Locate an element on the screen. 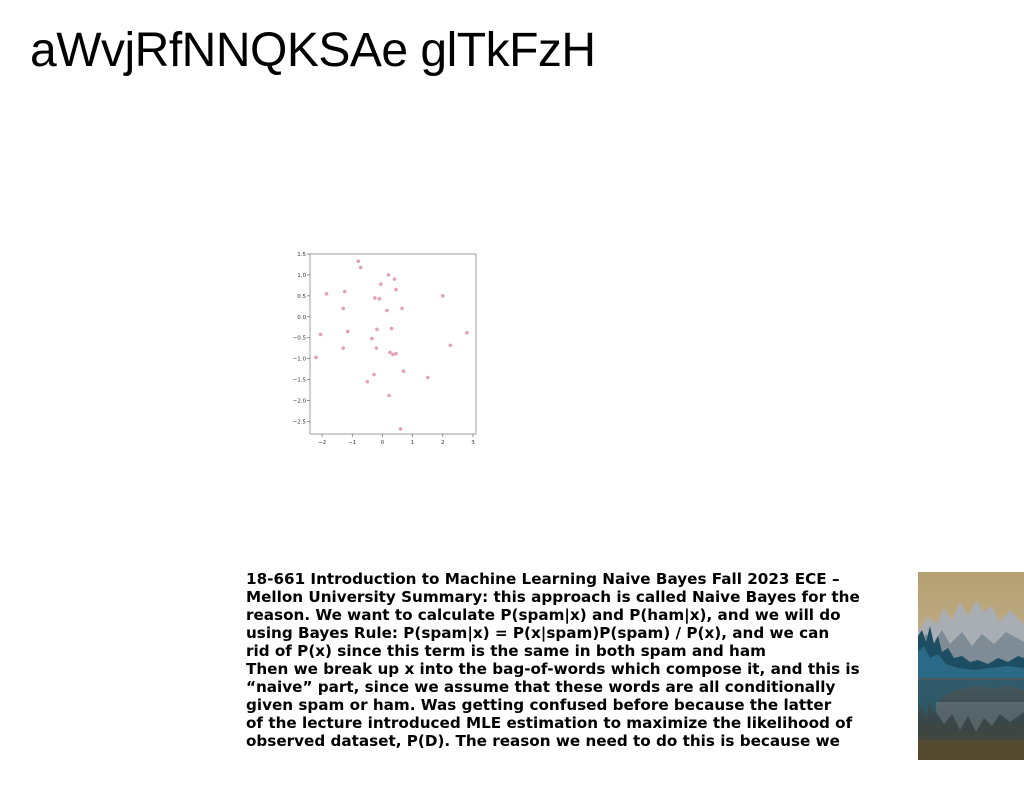 Image resolution: width=1024 pixels, height=788 pixels. x-tick-label: −1 is located at coordinates (352, 443).